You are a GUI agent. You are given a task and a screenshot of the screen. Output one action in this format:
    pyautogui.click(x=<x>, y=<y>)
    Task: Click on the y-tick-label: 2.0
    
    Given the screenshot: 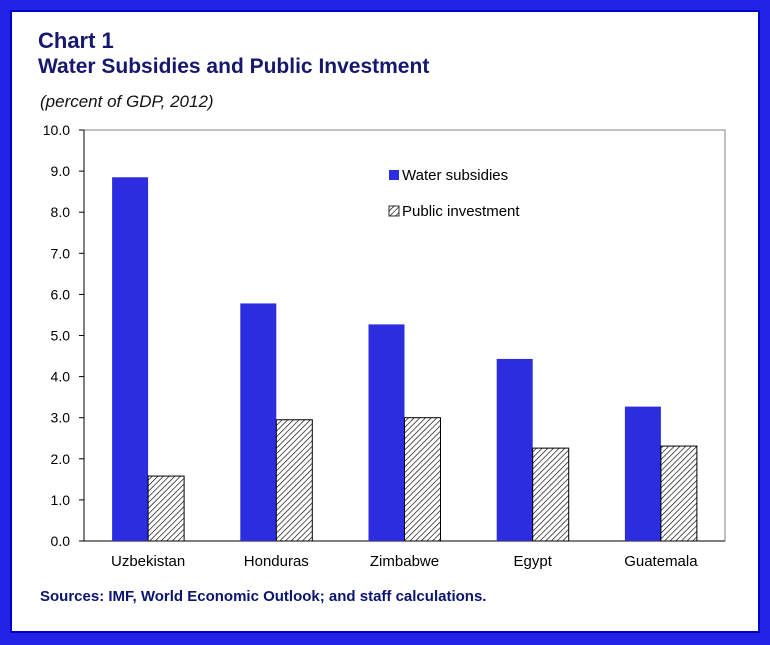 What is the action you would take?
    pyautogui.click(x=61, y=459)
    